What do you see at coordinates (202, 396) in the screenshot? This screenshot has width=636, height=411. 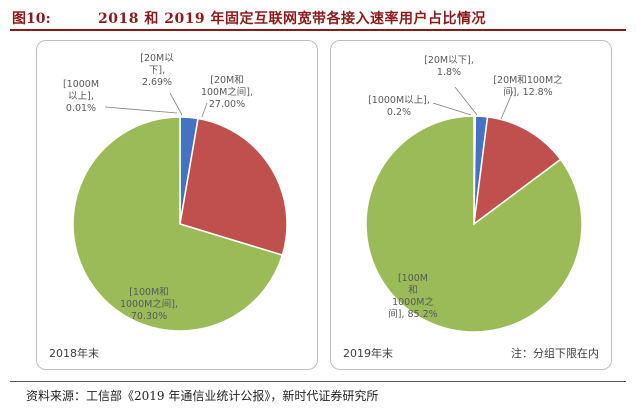 I see `source-note: 资料来源：工信部《2019 年通信业统计公报》，新时代证券研究所` at bounding box center [202, 396].